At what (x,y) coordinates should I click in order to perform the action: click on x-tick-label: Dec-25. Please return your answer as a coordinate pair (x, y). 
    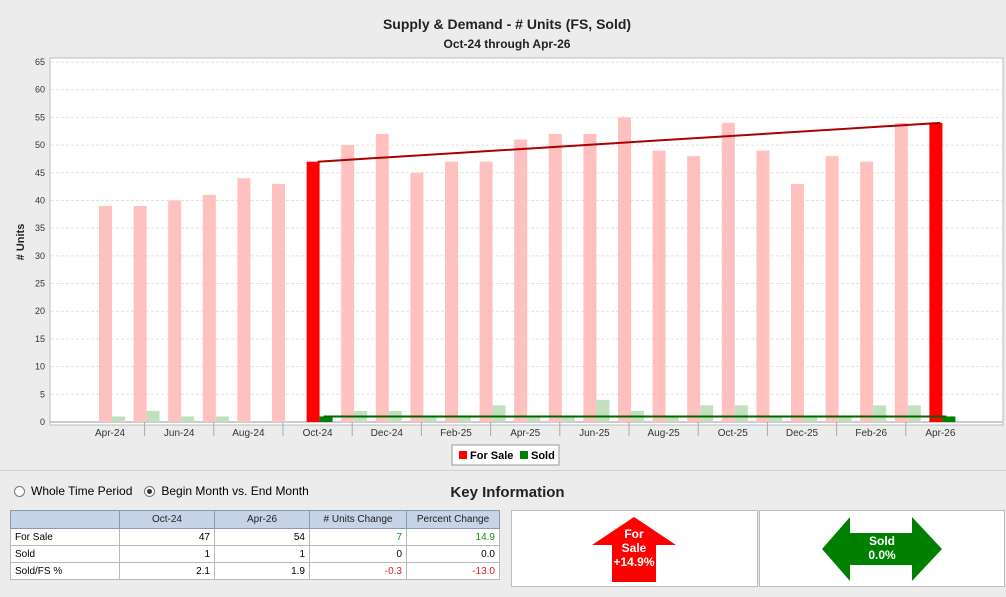
    Looking at the image, I should click on (802, 433).